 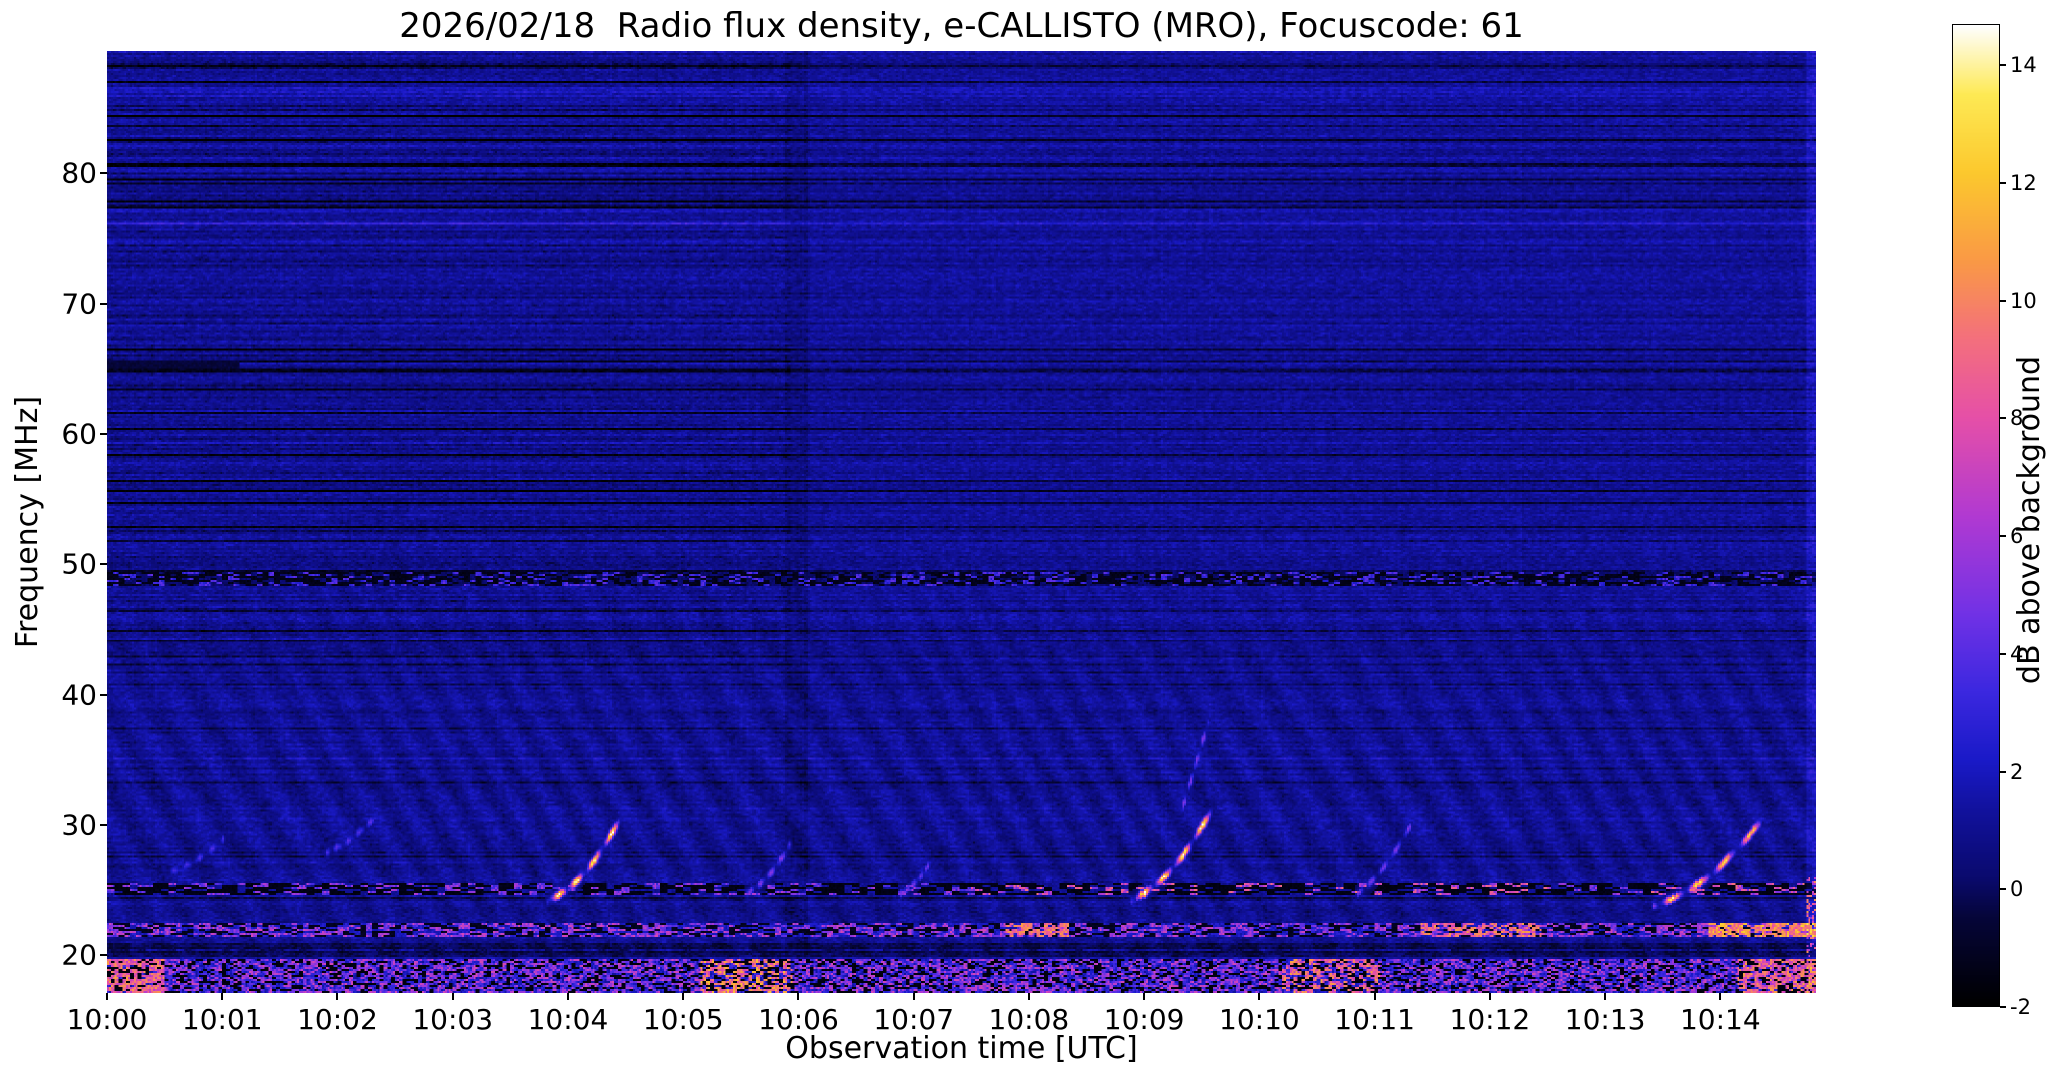 I want to click on x-tick-label: 10:03, so click(x=453, y=1019).